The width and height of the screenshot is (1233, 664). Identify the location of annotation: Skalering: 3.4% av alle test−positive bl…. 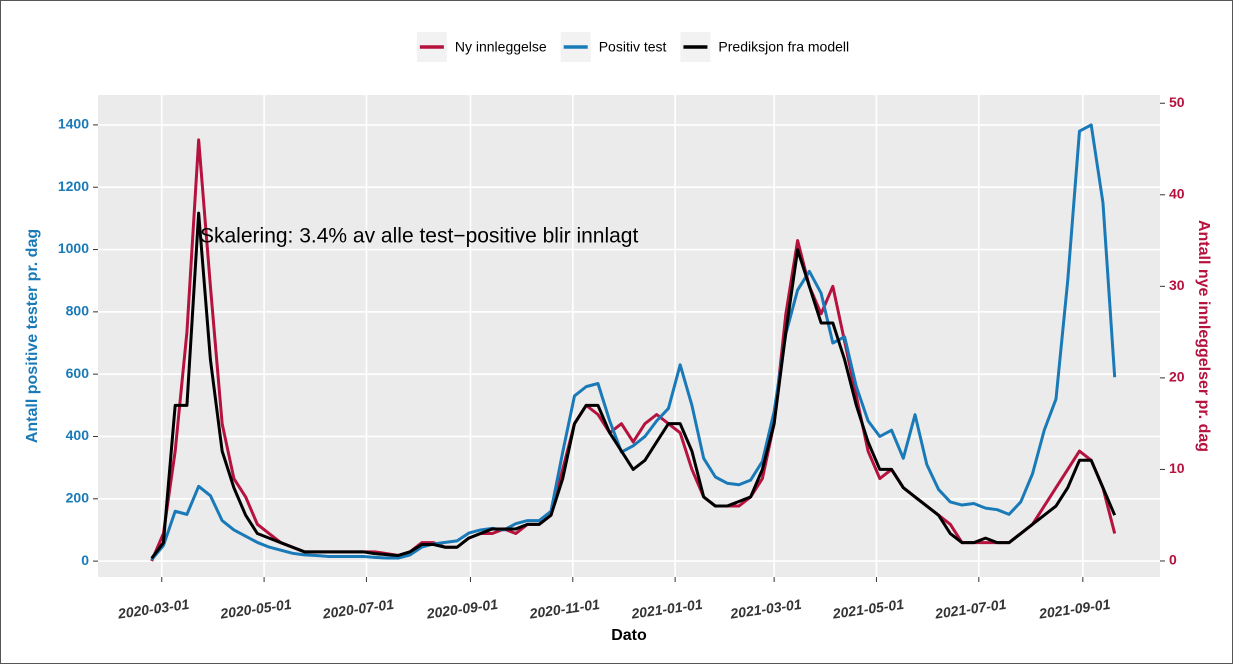
(419, 236).